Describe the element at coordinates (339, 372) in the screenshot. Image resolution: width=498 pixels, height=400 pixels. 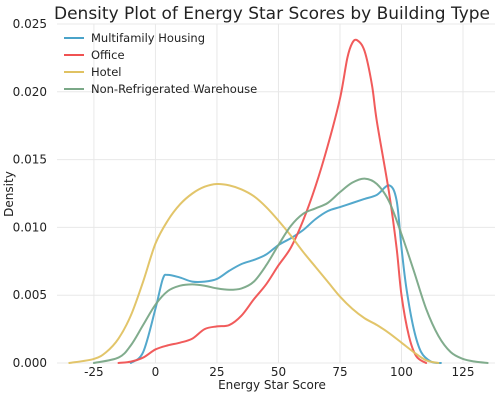
I see `x-tick-label: 75` at that location.